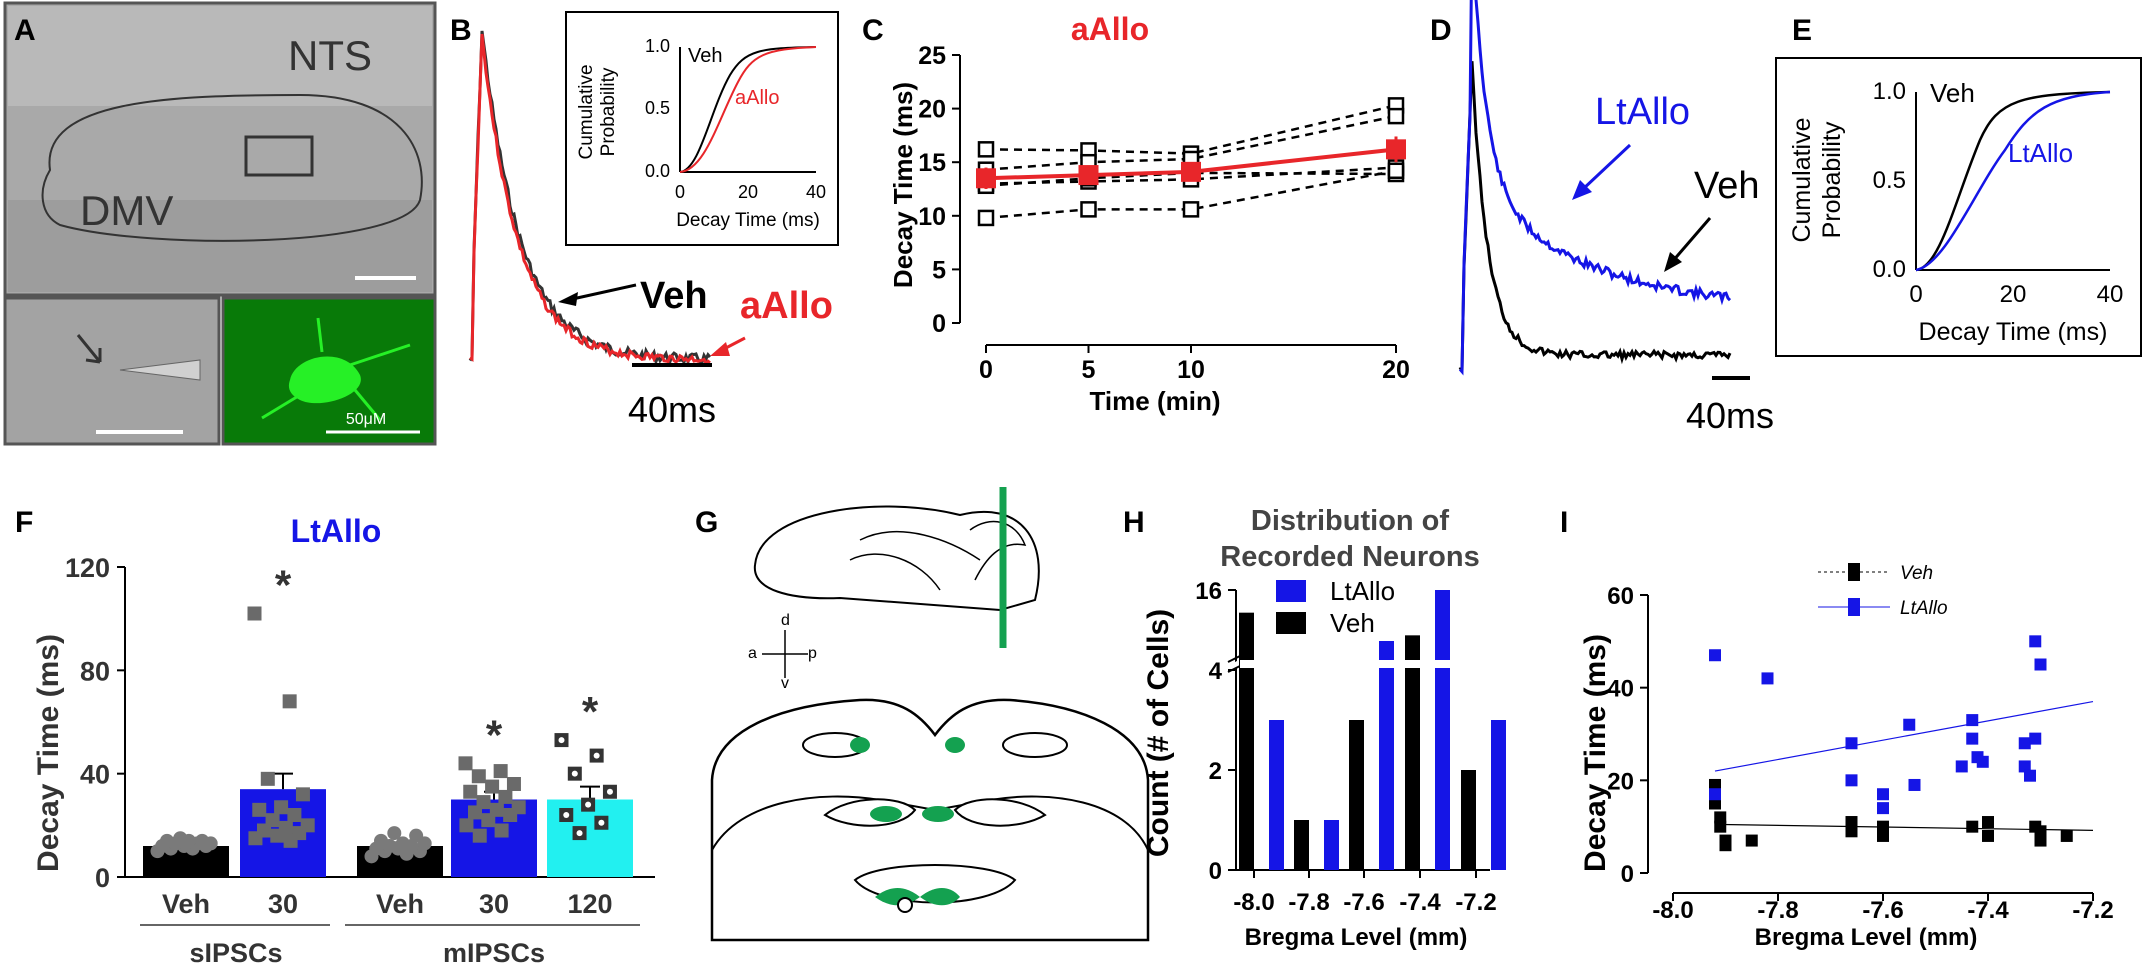  I want to click on neuron-soma, so click(324, 380).